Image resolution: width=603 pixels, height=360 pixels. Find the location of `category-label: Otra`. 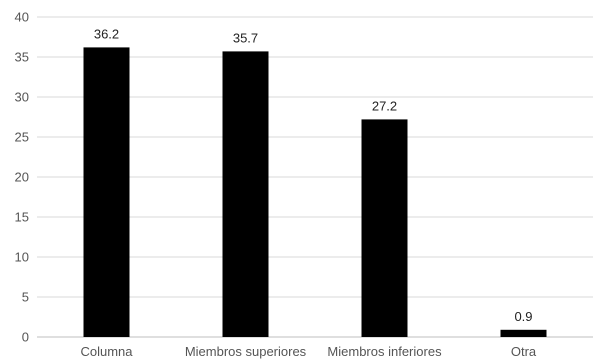

category-label: Otra is located at coordinates (524, 351).